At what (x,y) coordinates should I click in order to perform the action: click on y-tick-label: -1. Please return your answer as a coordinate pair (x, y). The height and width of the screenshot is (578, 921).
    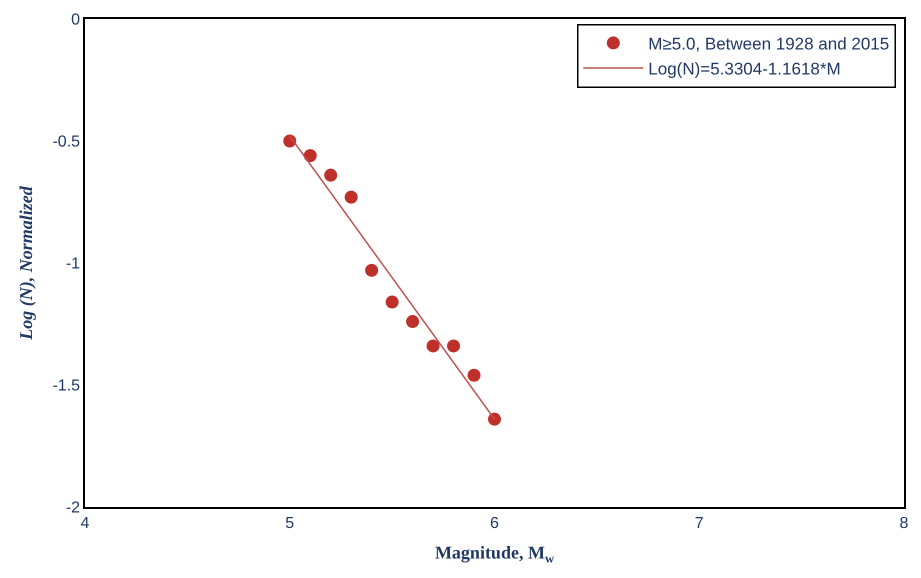
    Looking at the image, I should click on (73, 264).